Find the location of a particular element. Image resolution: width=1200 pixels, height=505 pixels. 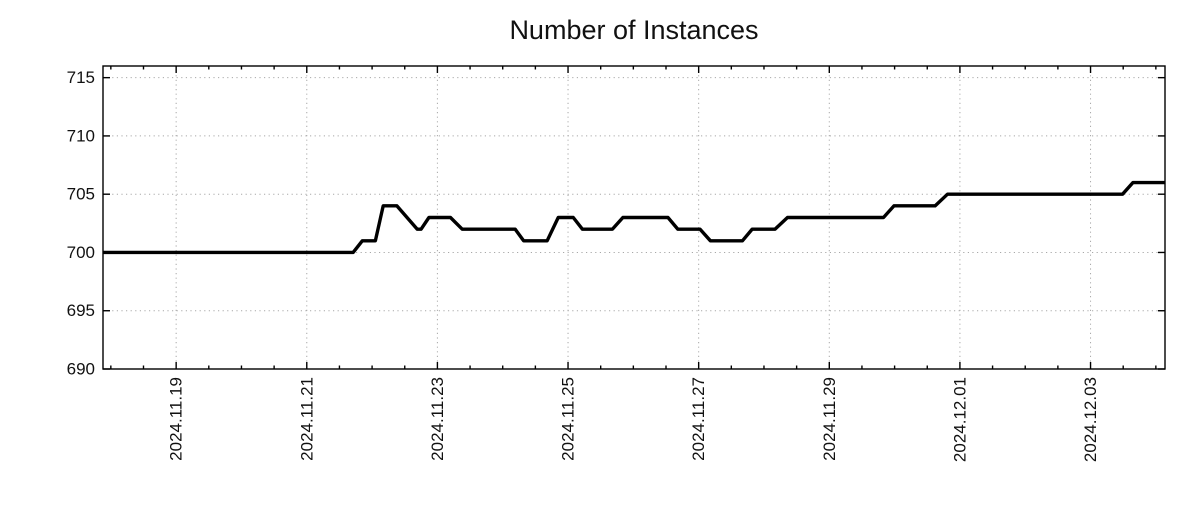

y-tick-label: 710 is located at coordinates (81, 135).